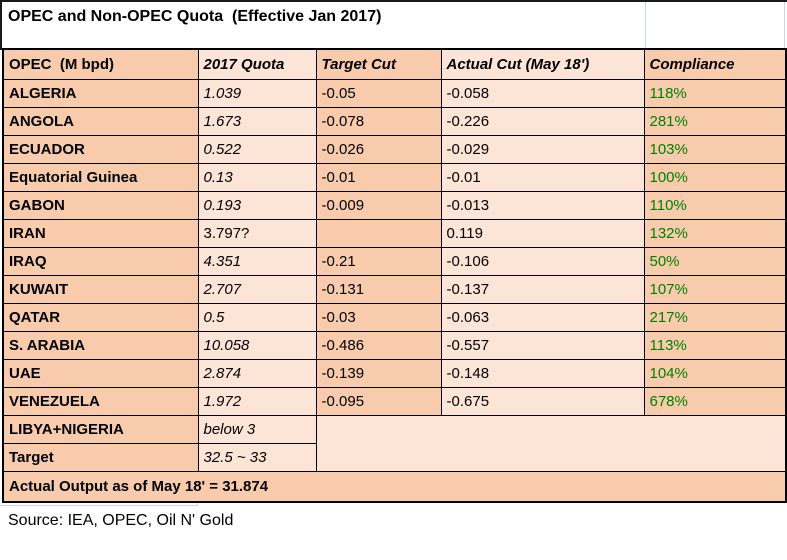 This screenshot has height=560, width=787. Describe the element at coordinates (257, 429) in the screenshot. I see `cell-quota: below 3` at that location.